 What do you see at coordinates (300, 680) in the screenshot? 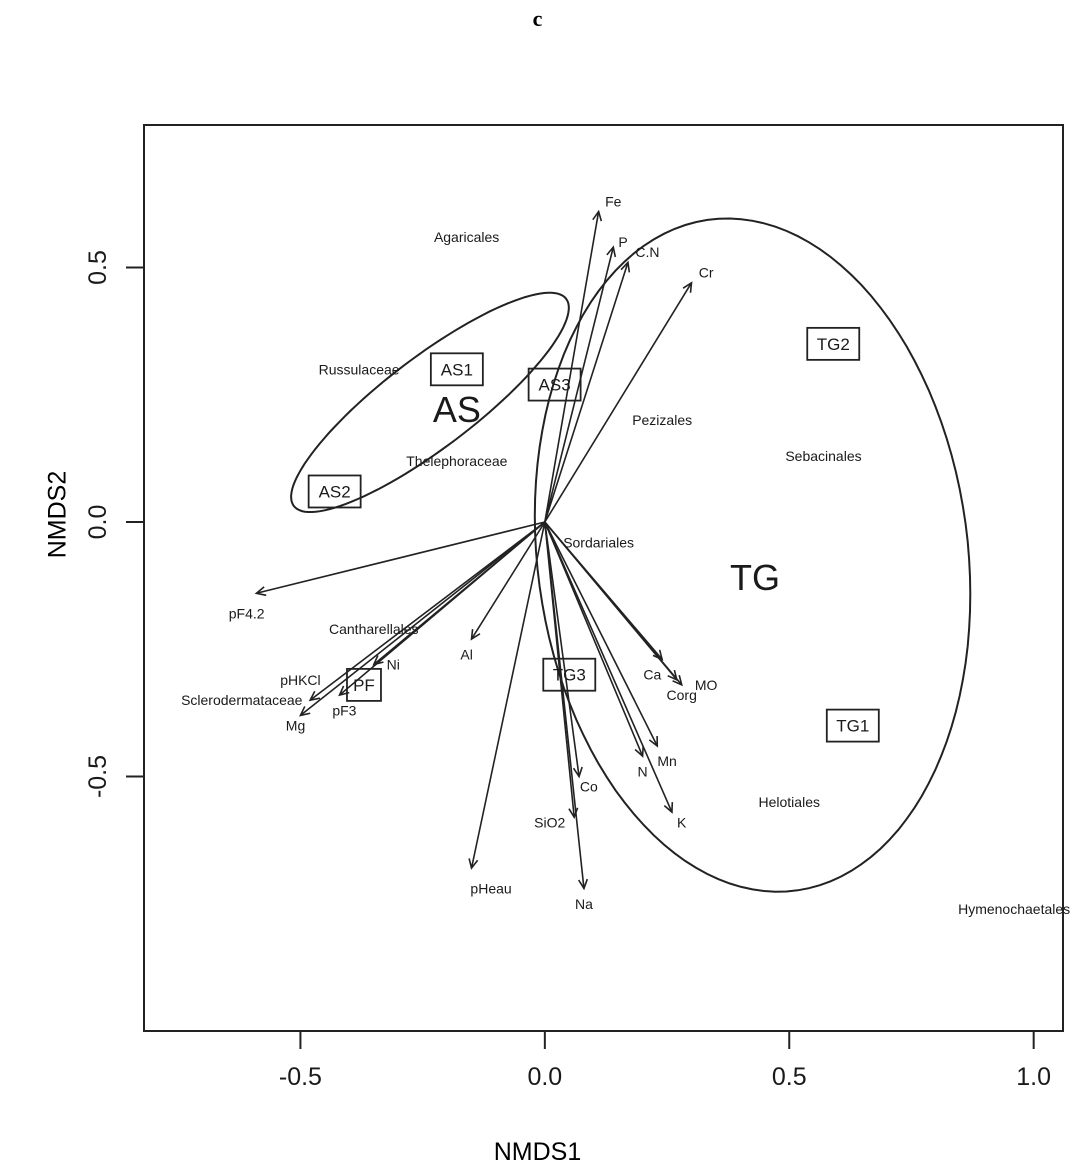
I see `vector-label: pHKCl` at bounding box center [300, 680].